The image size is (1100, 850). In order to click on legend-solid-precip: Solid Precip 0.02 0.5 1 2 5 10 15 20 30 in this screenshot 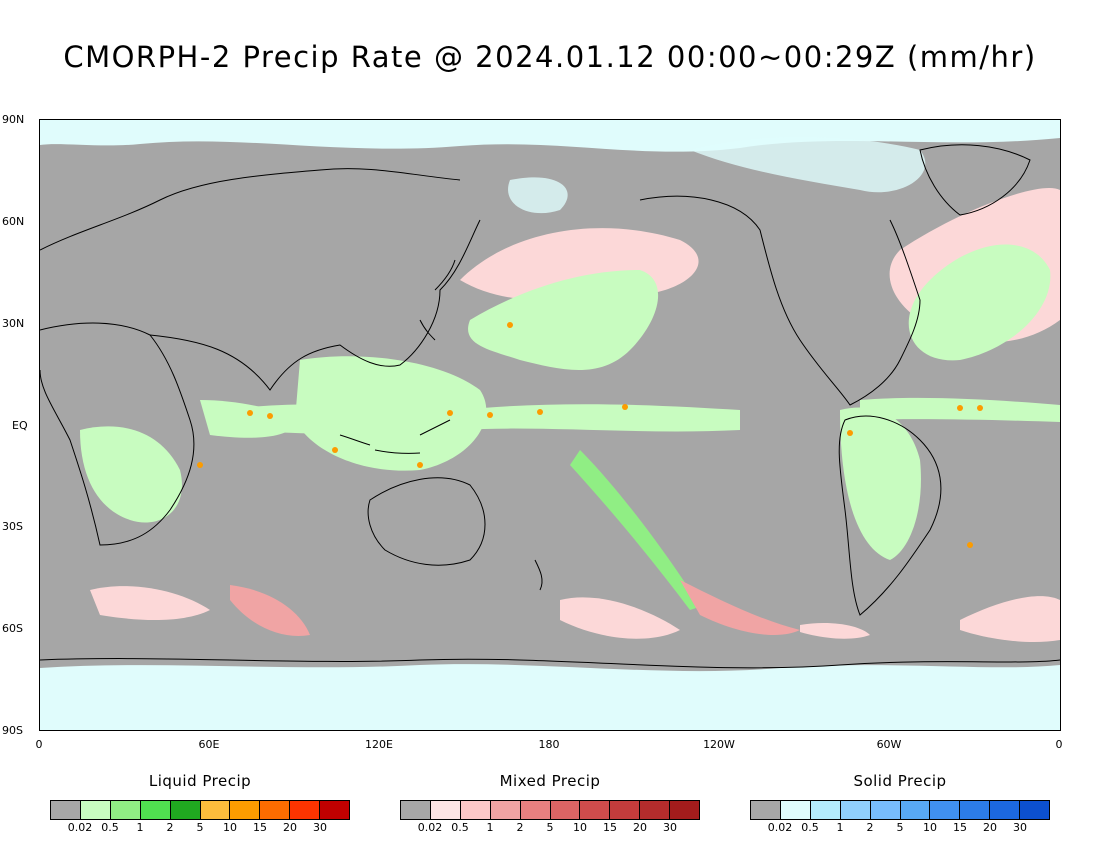, I will do `click(900, 803)`.